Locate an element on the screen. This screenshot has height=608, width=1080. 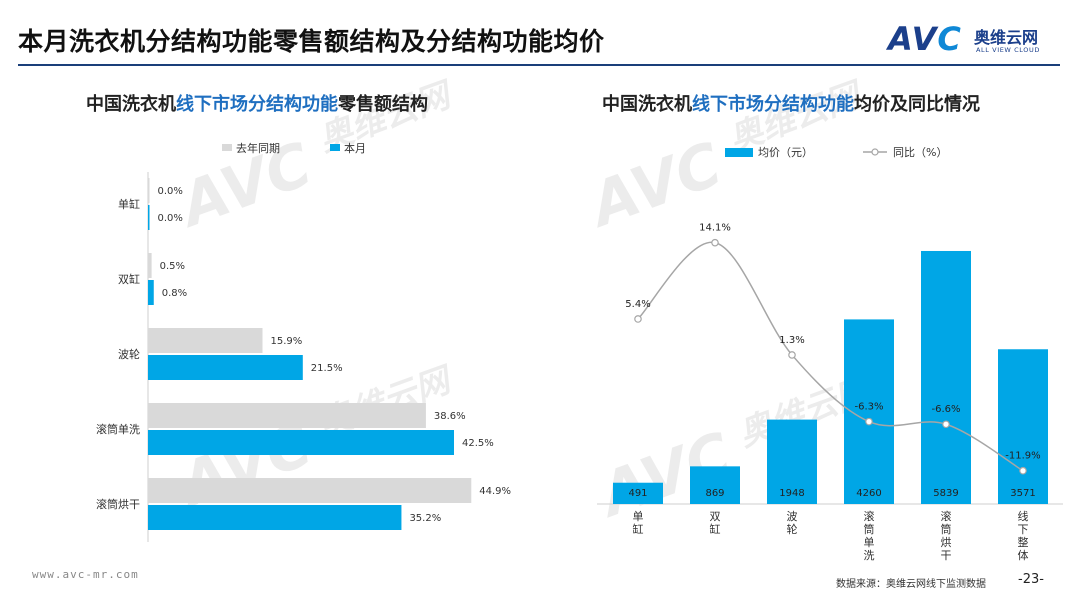
data-label: 44.9% is located at coordinates (495, 491).